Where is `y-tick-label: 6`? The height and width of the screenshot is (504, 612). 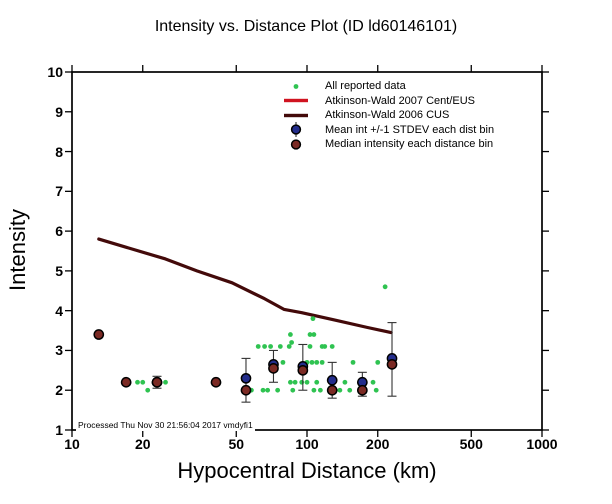 y-tick-label: 6 is located at coordinates (59, 231).